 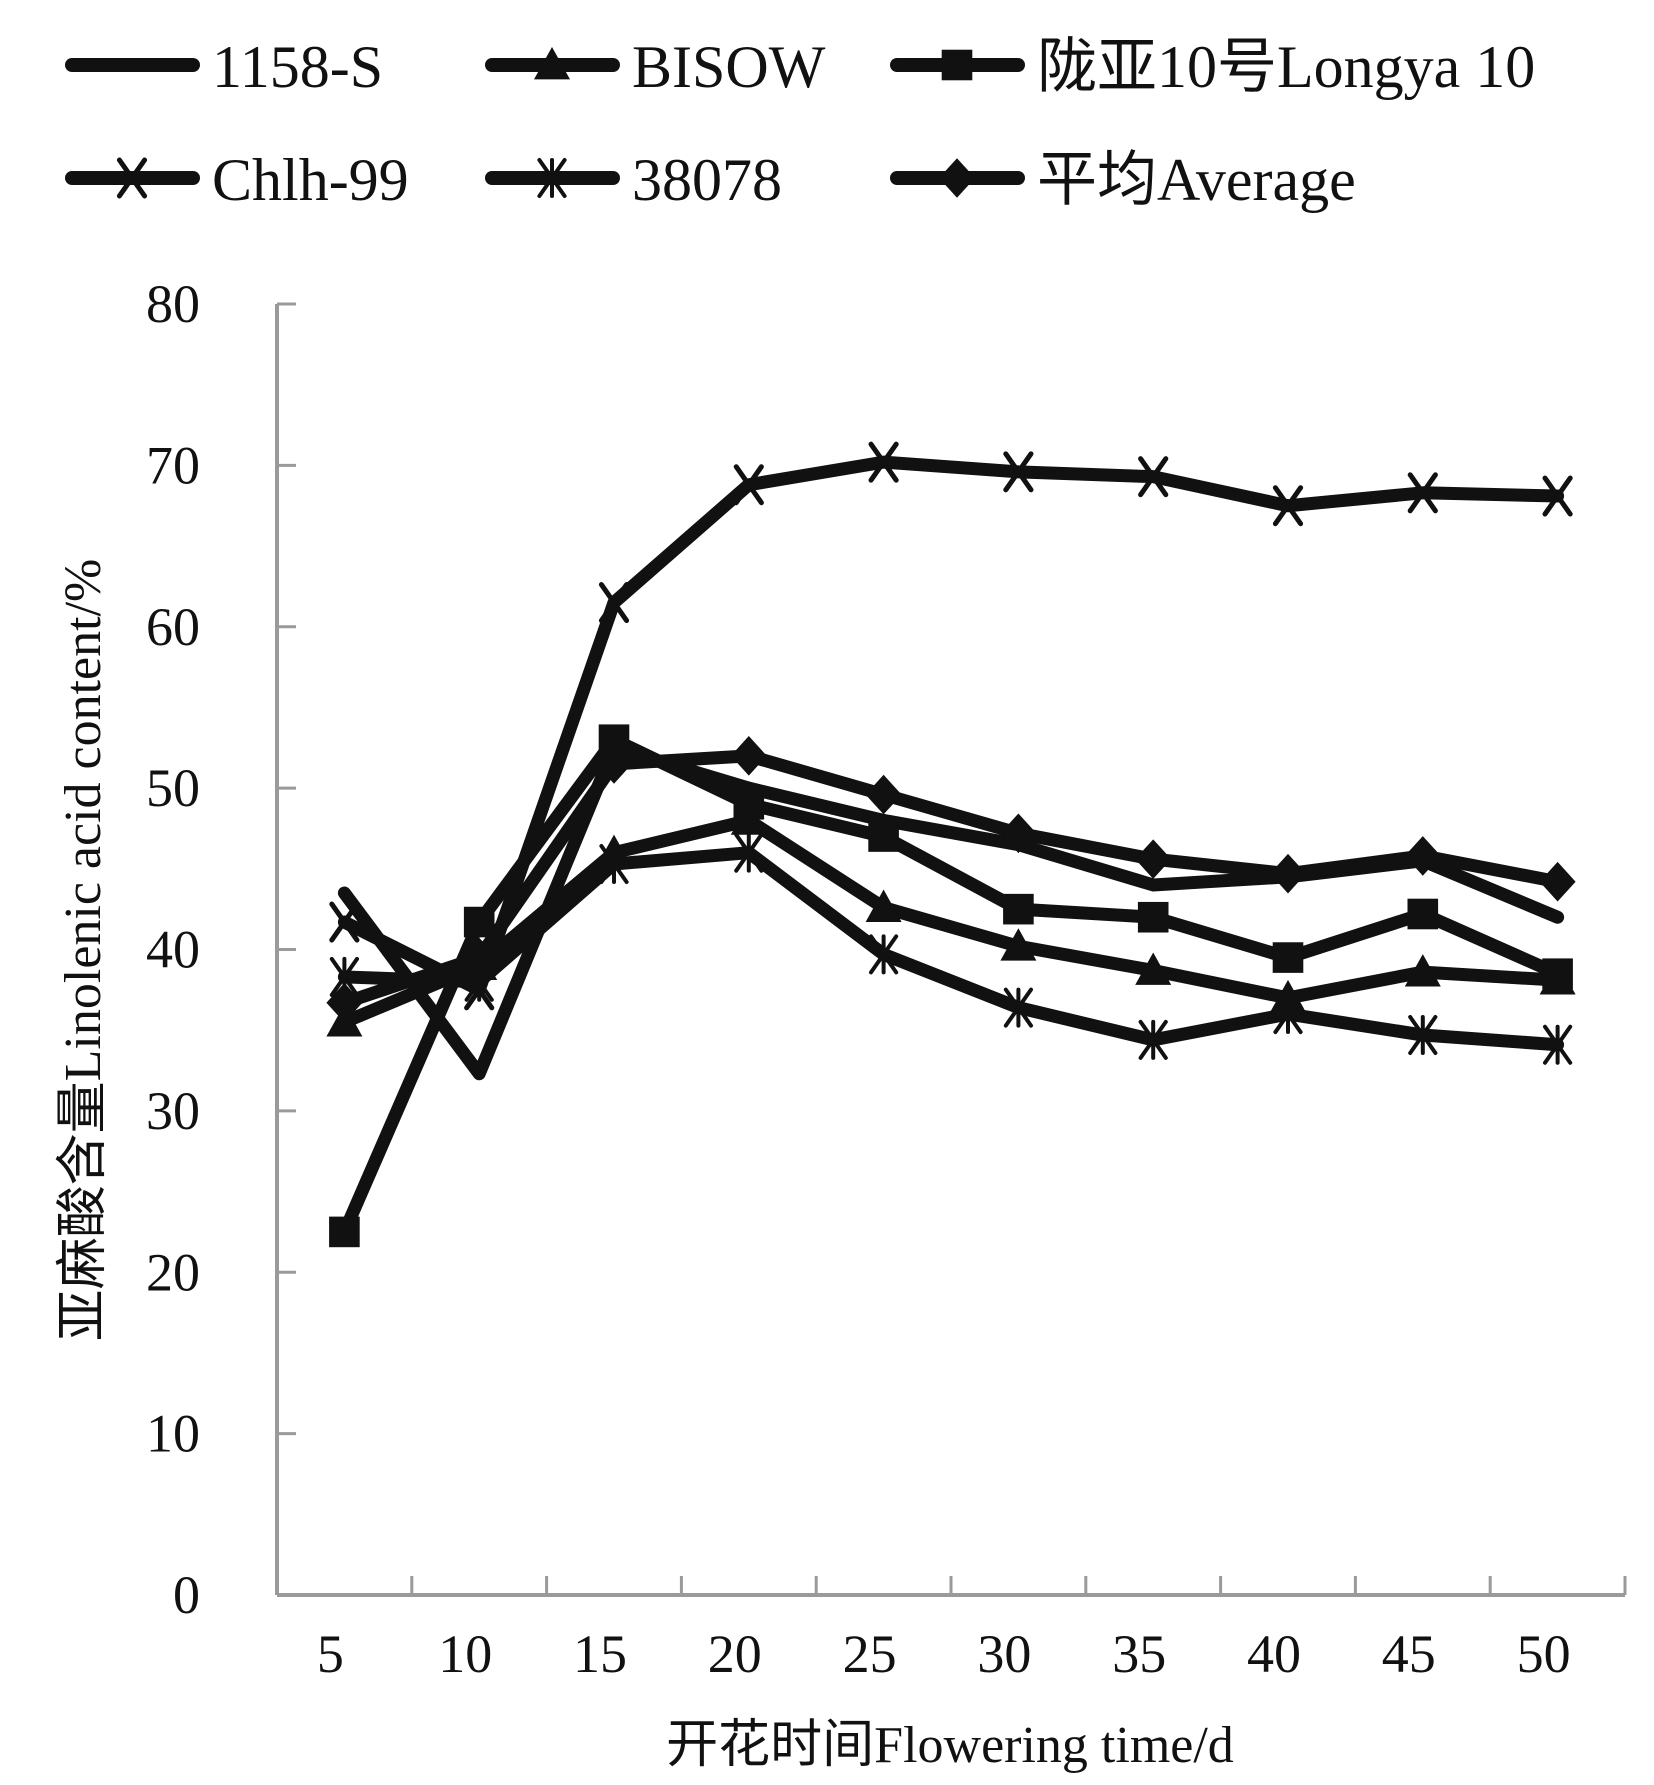 I want to click on legend-label: 38078, so click(x=707, y=180).